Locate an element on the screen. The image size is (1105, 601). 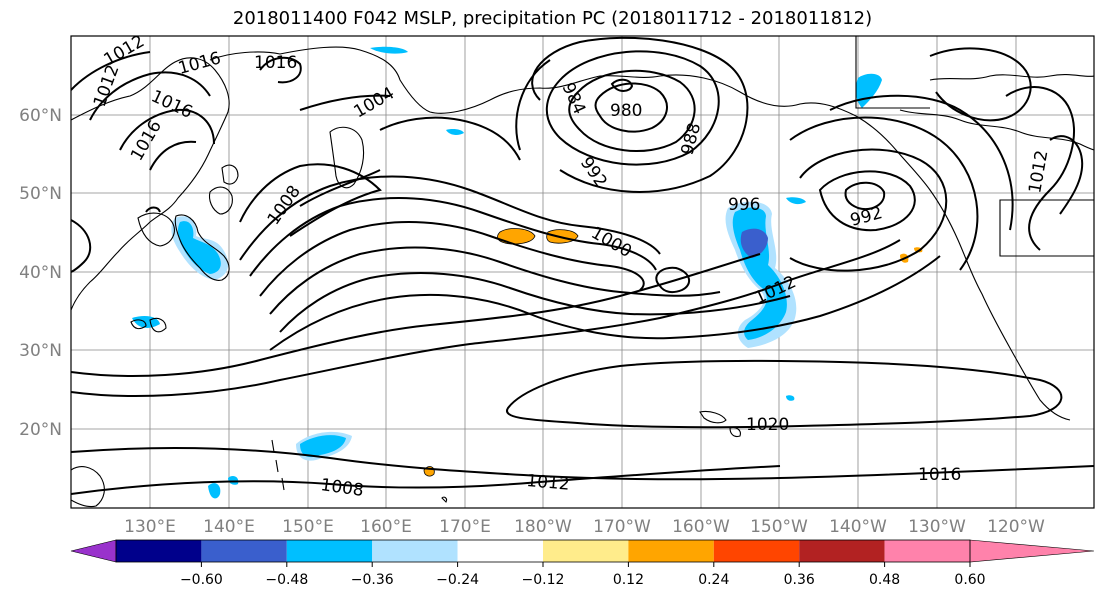
colorbar-tick-label: 0.12 is located at coordinates (628, 580).